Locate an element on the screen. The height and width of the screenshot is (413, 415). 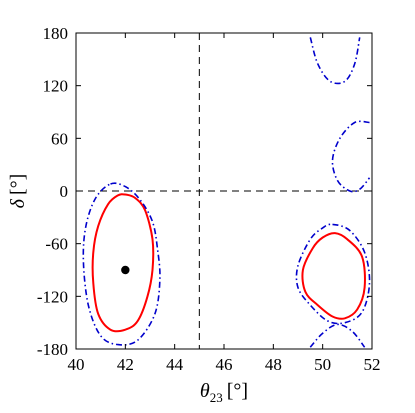
x-tick-label: 48 is located at coordinates (273, 364).